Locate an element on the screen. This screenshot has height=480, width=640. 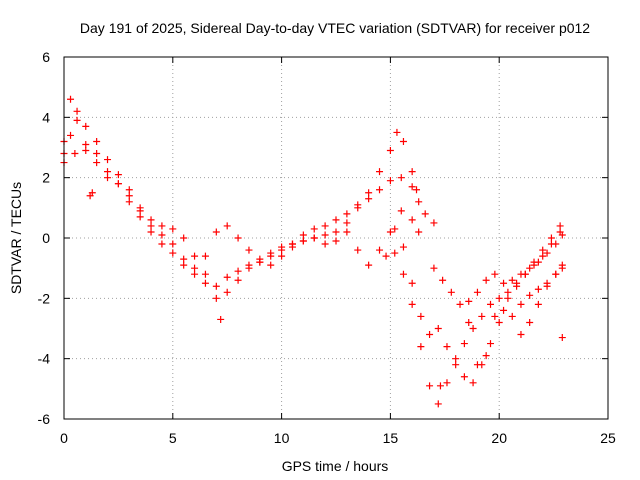
y-axis-label: SDTVAR / TECUs is located at coordinates (16, 238).